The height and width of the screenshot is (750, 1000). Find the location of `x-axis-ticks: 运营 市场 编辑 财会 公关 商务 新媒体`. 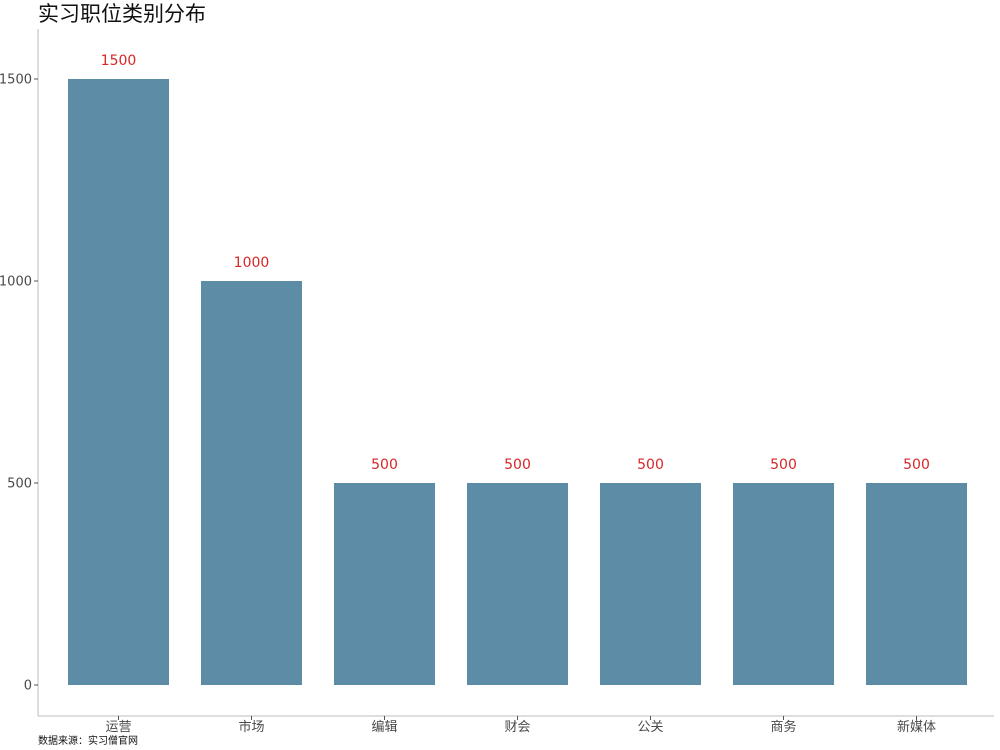

x-axis-ticks: 运营 市场 编辑 财会 公关 商务 新媒体 is located at coordinates (520, 725).